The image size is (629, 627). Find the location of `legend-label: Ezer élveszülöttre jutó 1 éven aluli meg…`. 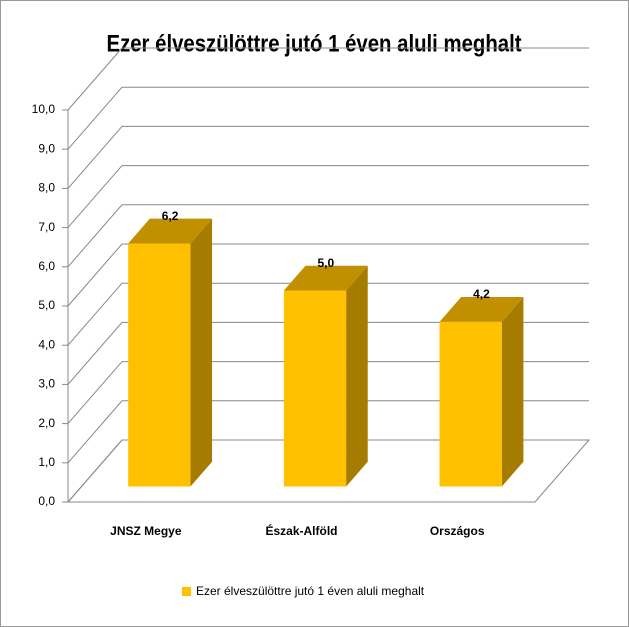

legend-label: Ezer élveszülöttre jutó 1 éven aluli meg… is located at coordinates (310, 591).